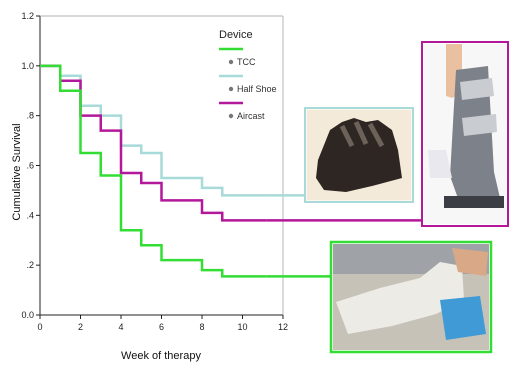  What do you see at coordinates (251, 116) in the screenshot?
I see `legend-label: Aircast` at bounding box center [251, 116].